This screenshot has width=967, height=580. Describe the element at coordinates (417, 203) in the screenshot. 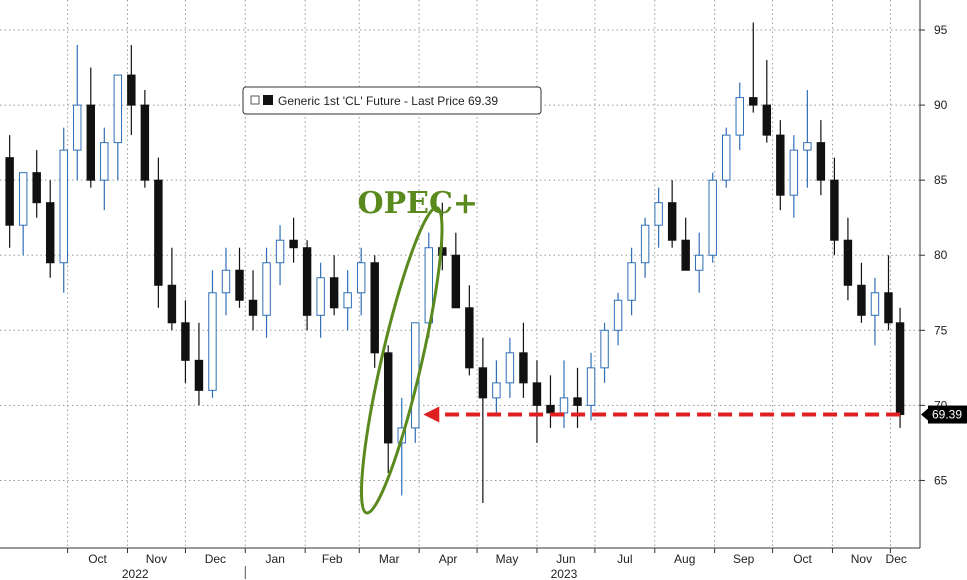

I see `opec-annotation-label: OPEC+` at that location.